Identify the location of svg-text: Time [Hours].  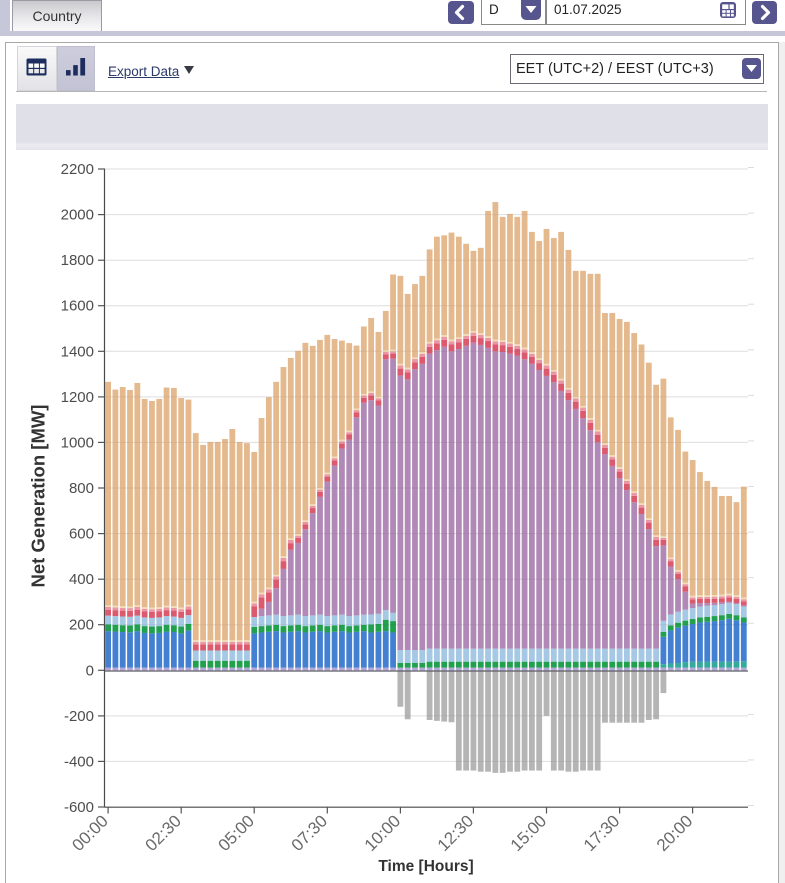
(425, 866).